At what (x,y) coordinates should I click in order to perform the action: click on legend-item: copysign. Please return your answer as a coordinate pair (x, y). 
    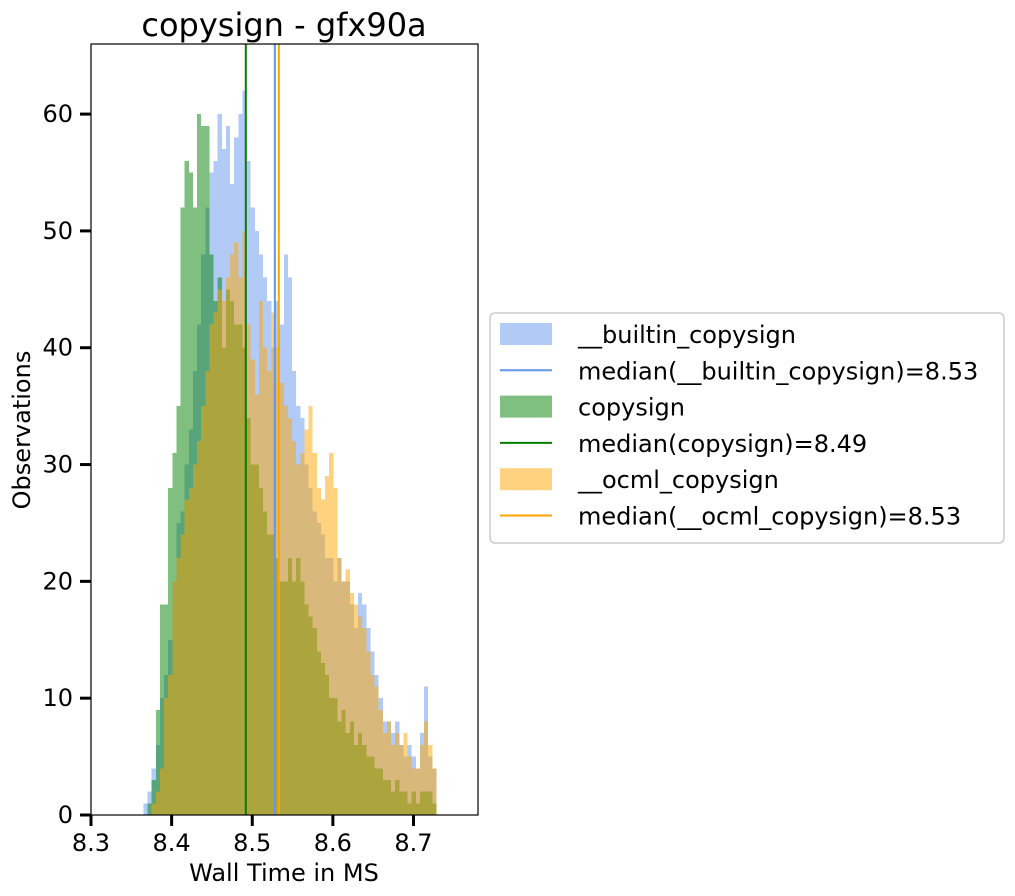
    Looking at the image, I should click on (592, 408).